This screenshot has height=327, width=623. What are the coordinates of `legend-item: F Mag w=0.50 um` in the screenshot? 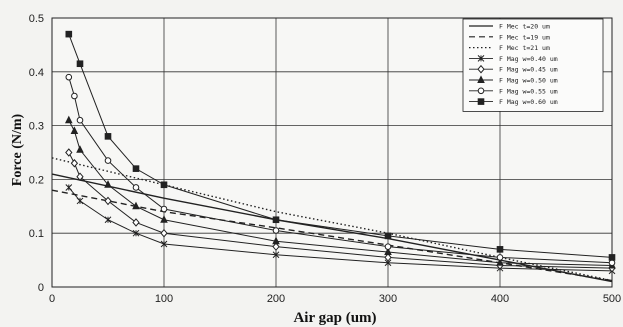 It's located at (513, 80).